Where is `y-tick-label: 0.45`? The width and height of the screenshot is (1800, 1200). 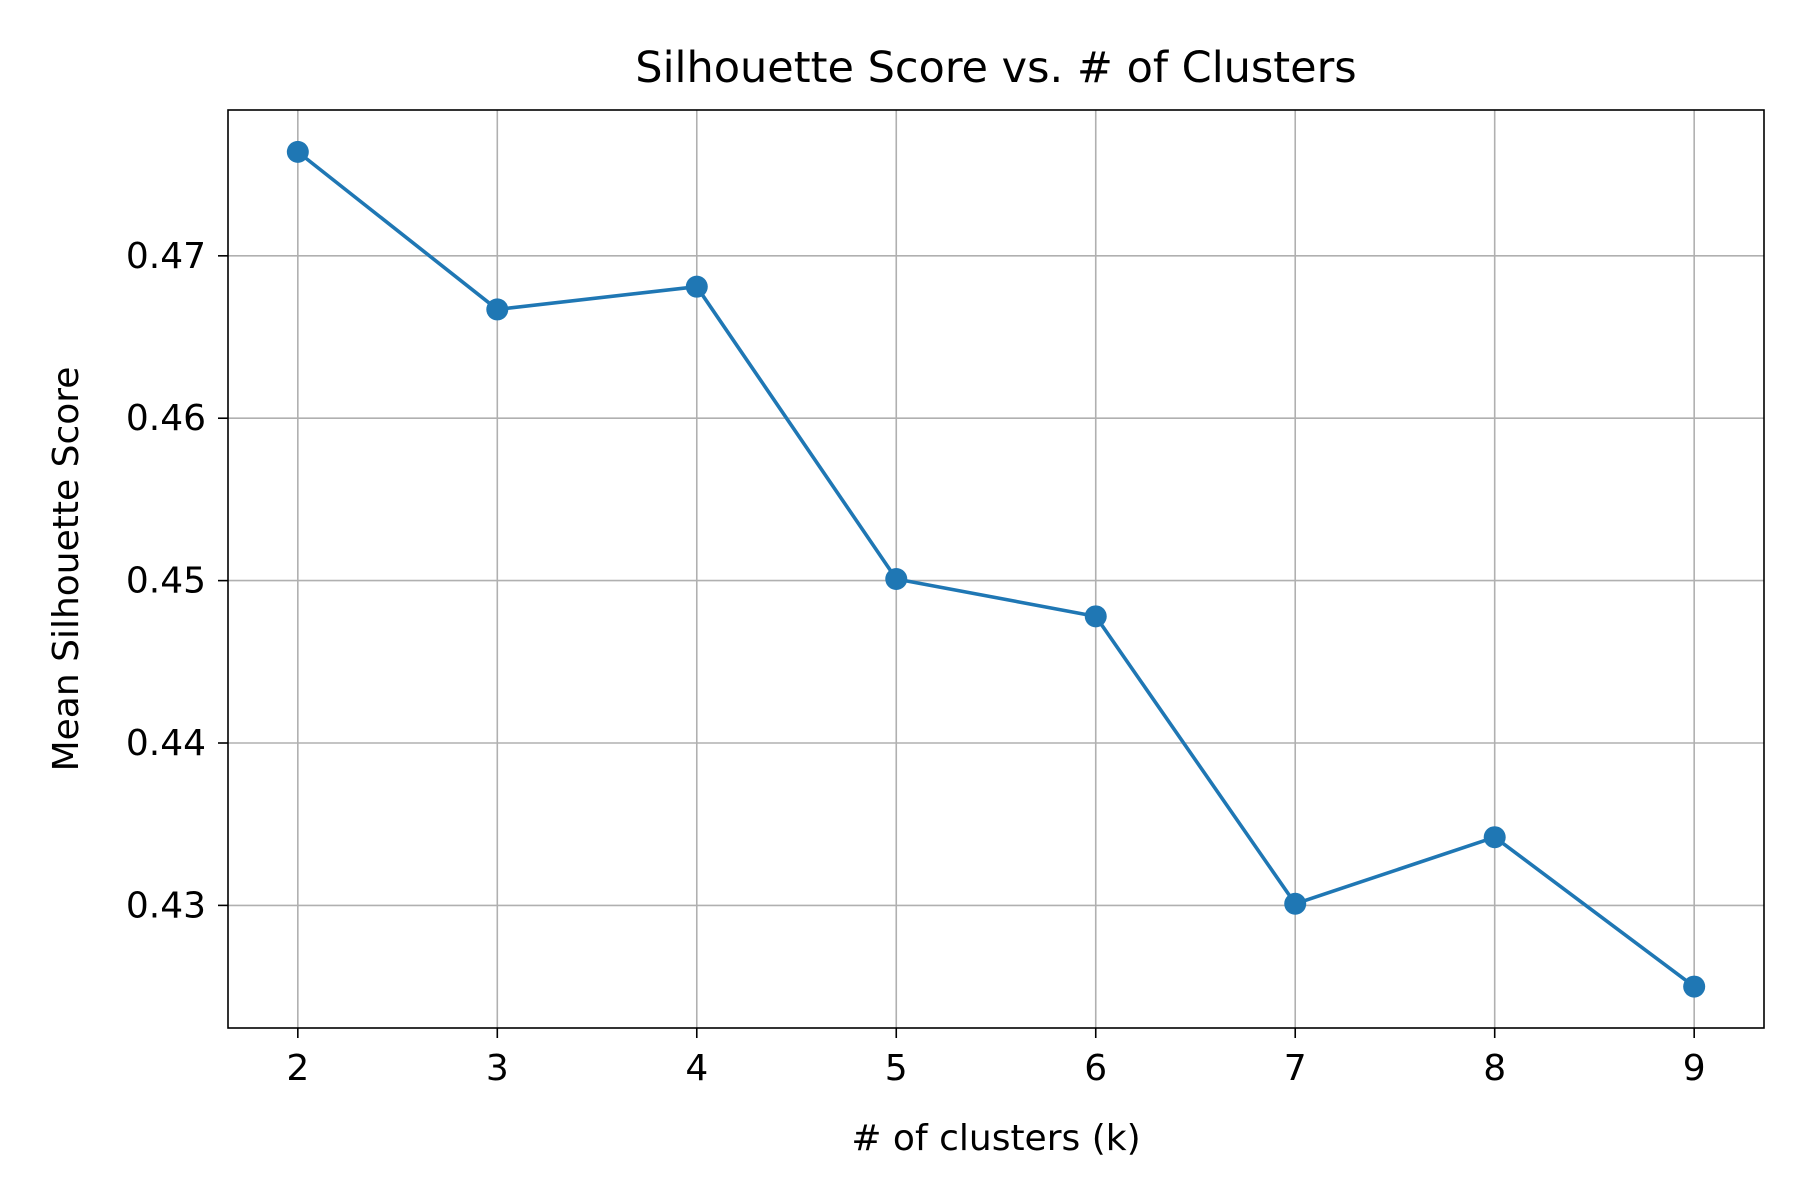 y-tick-label: 0.45 is located at coordinates (166, 581).